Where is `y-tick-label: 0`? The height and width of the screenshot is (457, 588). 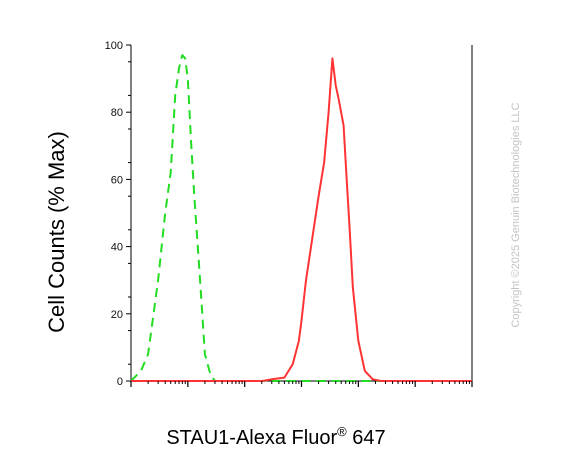
y-tick-label: 0 is located at coordinates (120, 382).